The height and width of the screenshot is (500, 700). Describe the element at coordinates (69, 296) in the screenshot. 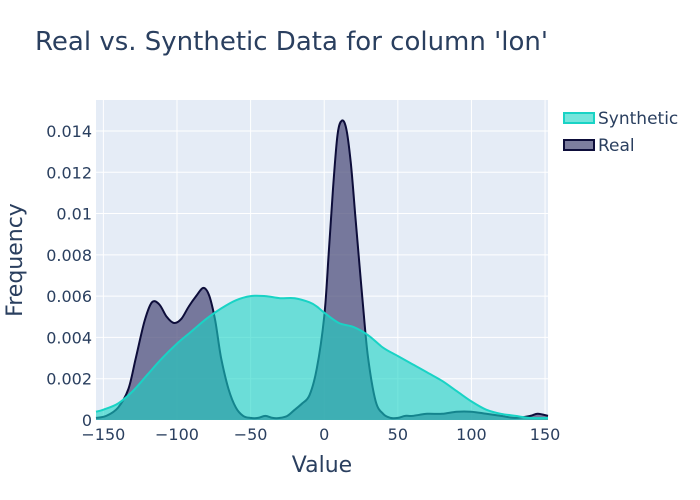

I see `y-tick-label: 0.006` at that location.